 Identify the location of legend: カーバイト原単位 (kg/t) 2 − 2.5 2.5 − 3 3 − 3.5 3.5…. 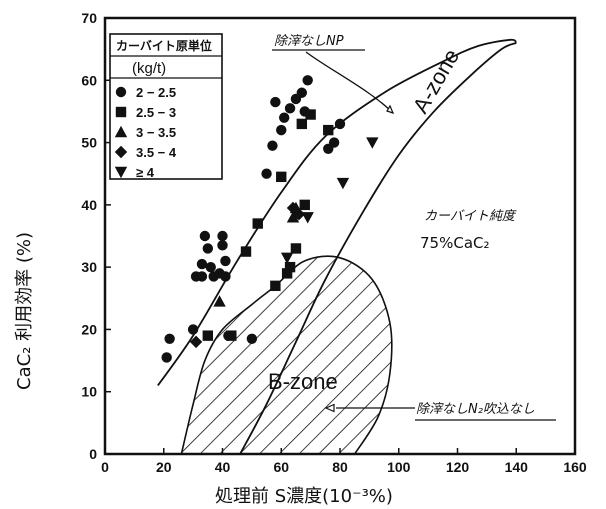
(166, 106).